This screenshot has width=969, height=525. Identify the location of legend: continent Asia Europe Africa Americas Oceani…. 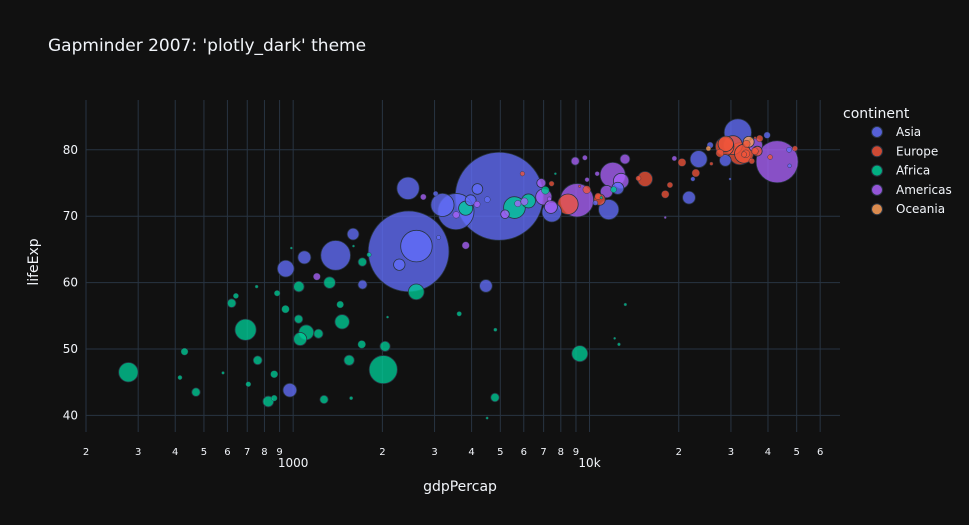
(897, 161).